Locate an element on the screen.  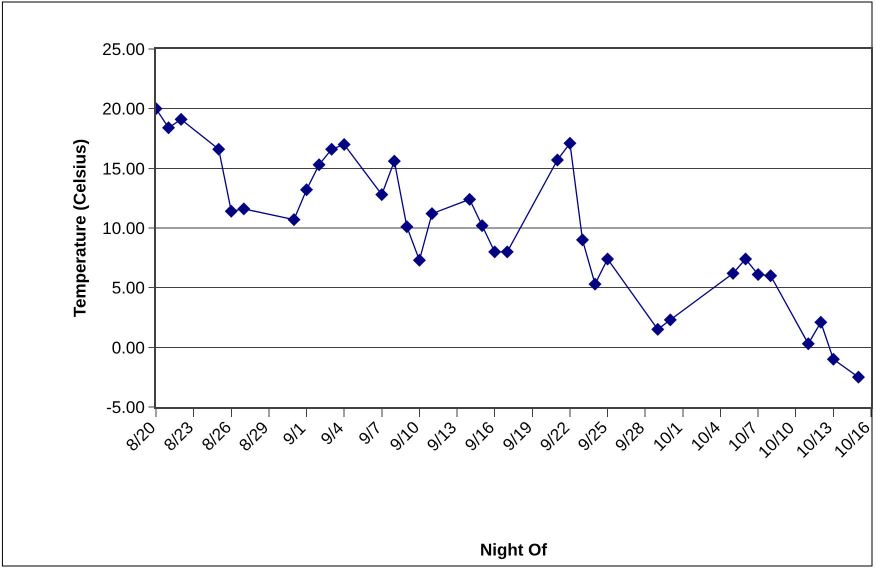
x-tick-label: 8/20 is located at coordinates (141, 437).